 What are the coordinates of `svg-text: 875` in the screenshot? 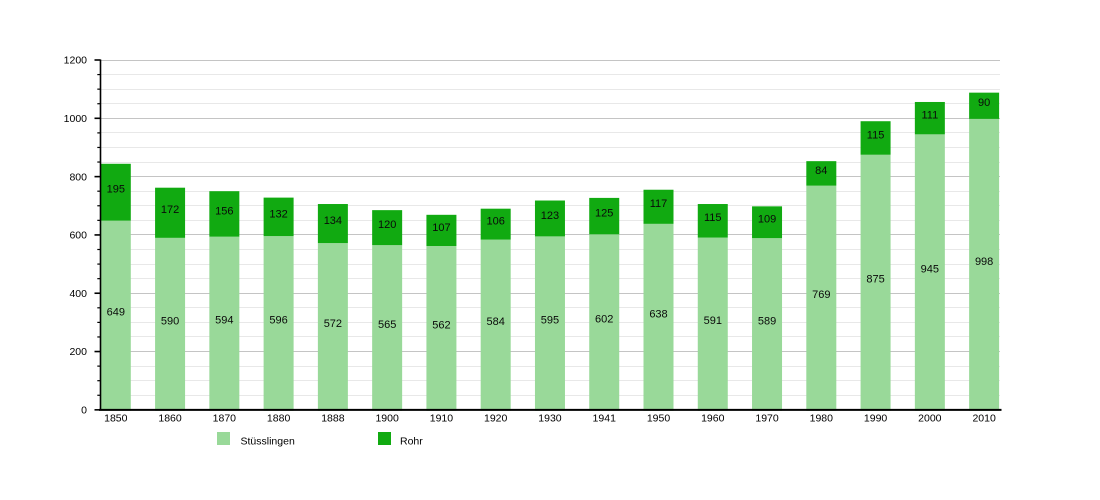 It's located at (875, 280).